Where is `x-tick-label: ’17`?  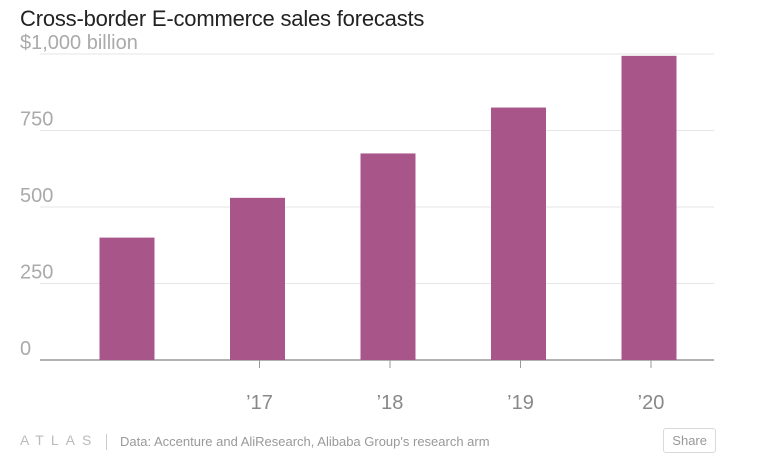
x-tick-label: ’17 is located at coordinates (259, 403).